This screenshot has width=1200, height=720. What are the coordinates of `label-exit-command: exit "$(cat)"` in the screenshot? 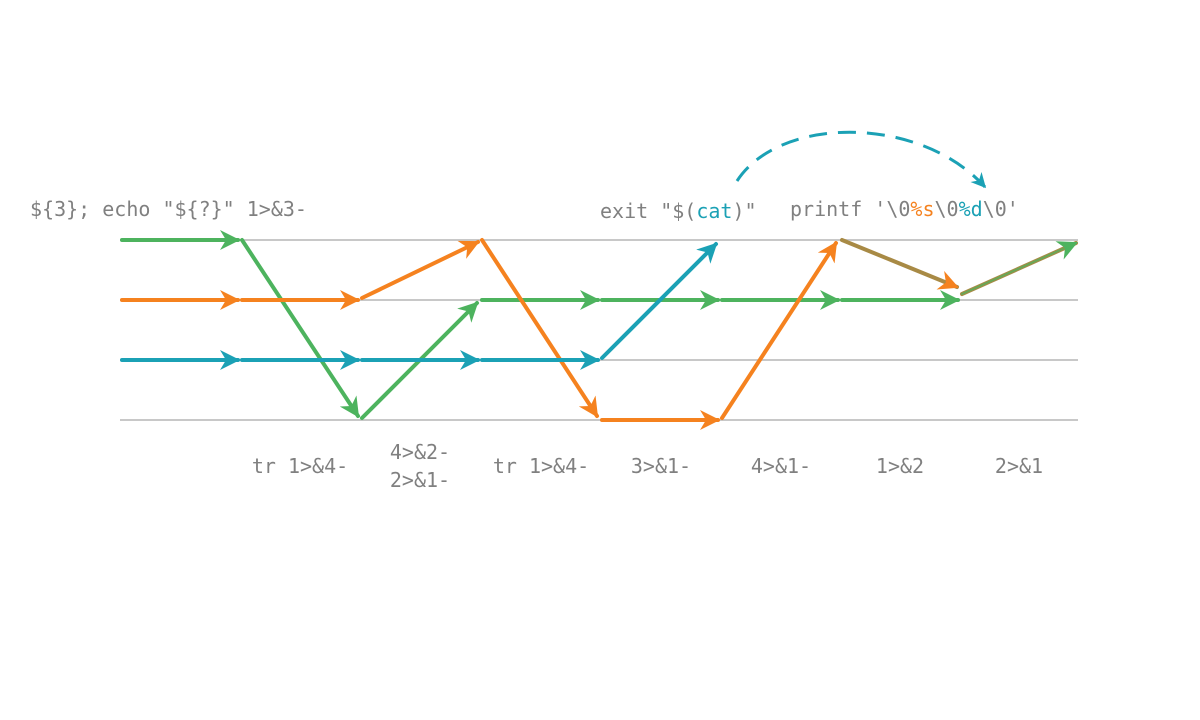 It's located at (678, 211).